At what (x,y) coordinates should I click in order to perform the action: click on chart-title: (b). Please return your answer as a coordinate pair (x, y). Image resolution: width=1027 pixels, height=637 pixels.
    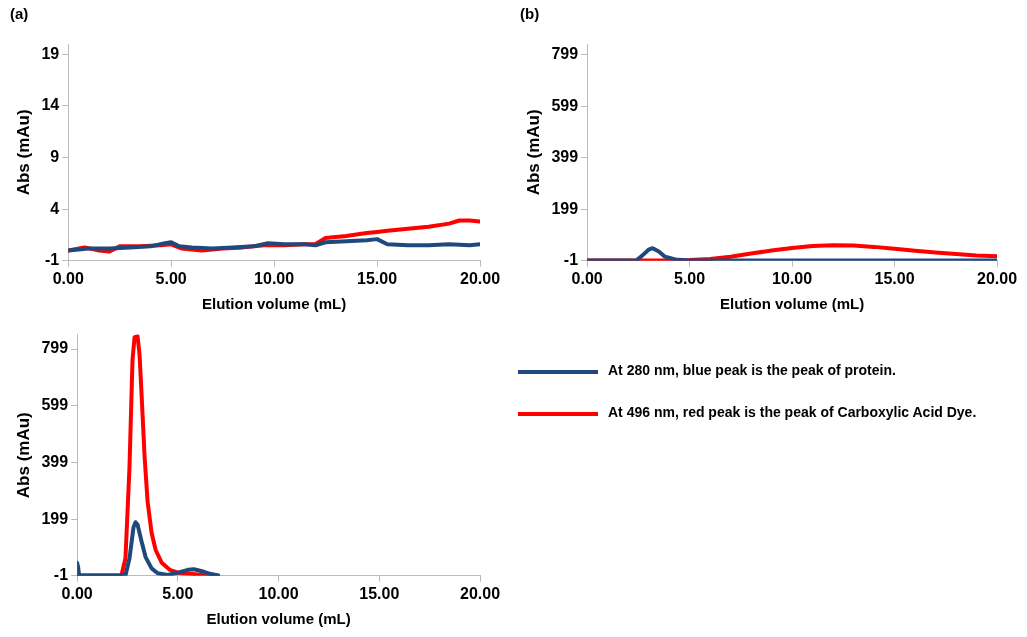
    Looking at the image, I should click on (530, 14).